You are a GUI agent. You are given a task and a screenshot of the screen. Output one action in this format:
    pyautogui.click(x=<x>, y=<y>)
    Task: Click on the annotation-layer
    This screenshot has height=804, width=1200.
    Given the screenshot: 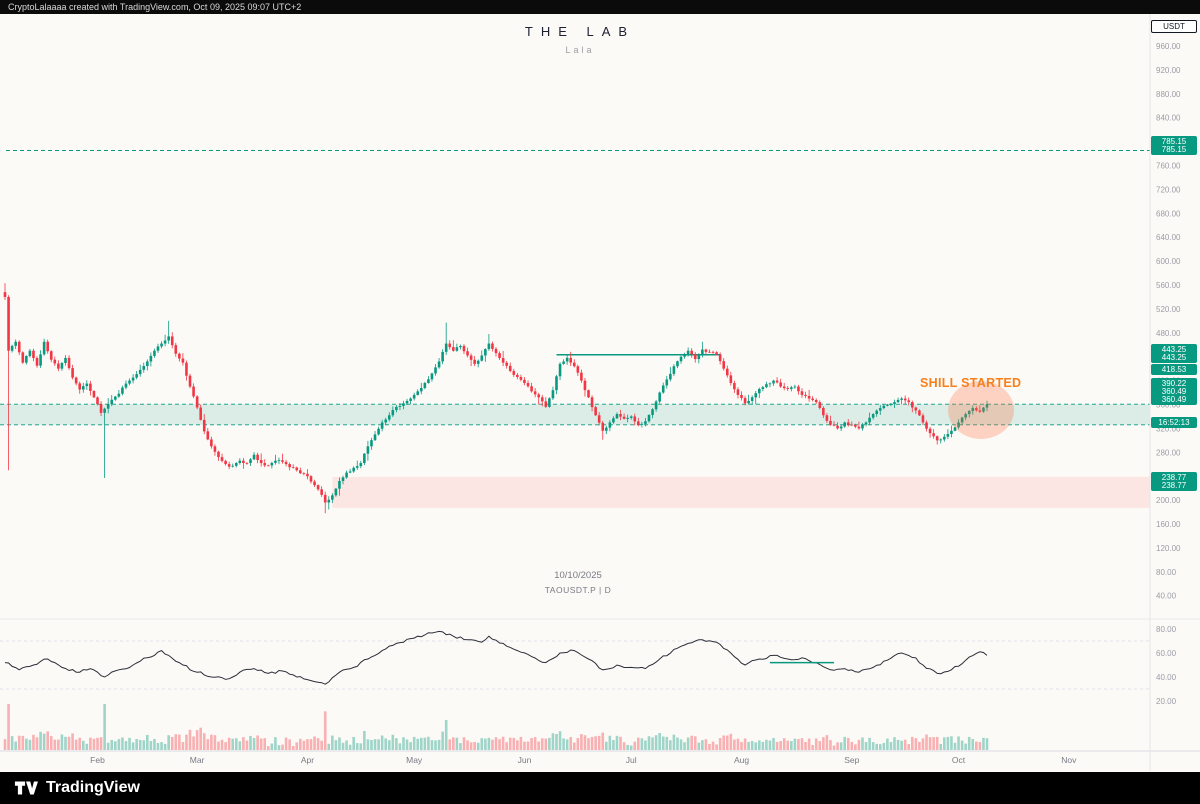 What is the action you would take?
    pyautogui.click(x=981, y=410)
    